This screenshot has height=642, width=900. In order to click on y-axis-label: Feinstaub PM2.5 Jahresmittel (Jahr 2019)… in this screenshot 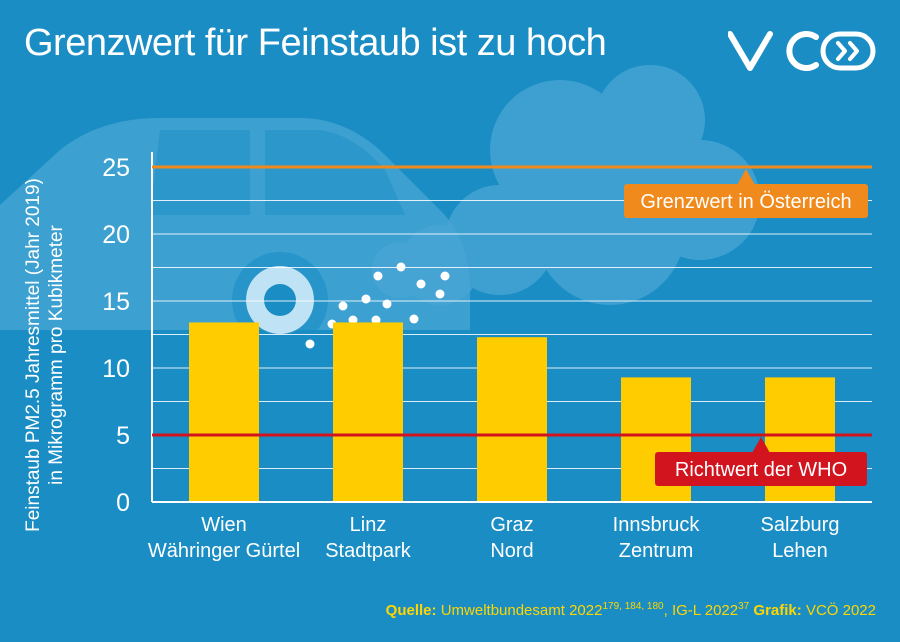, I will do `click(45, 355)`.